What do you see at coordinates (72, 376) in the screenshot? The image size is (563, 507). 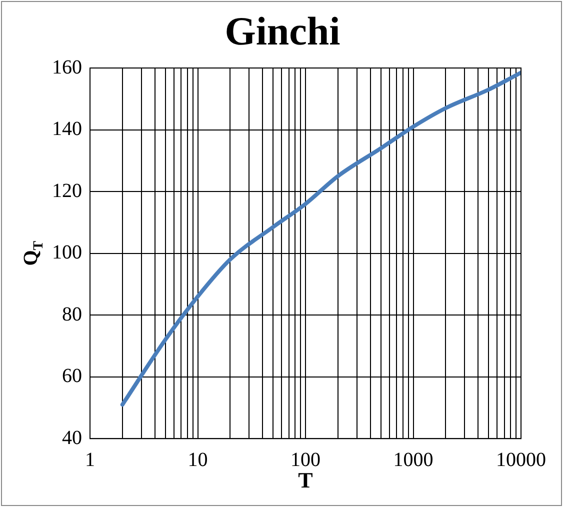 I see `y-tick-label: 60` at bounding box center [72, 376].